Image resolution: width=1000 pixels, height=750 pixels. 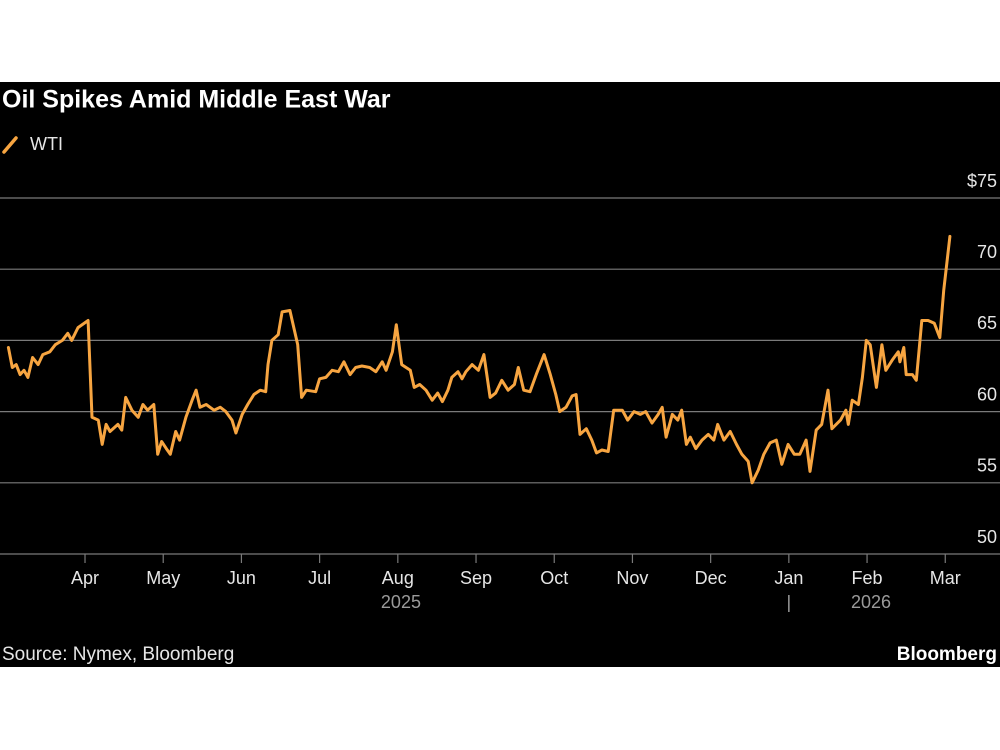 What do you see at coordinates (46, 144) in the screenshot?
I see `legend-label: WTI` at bounding box center [46, 144].